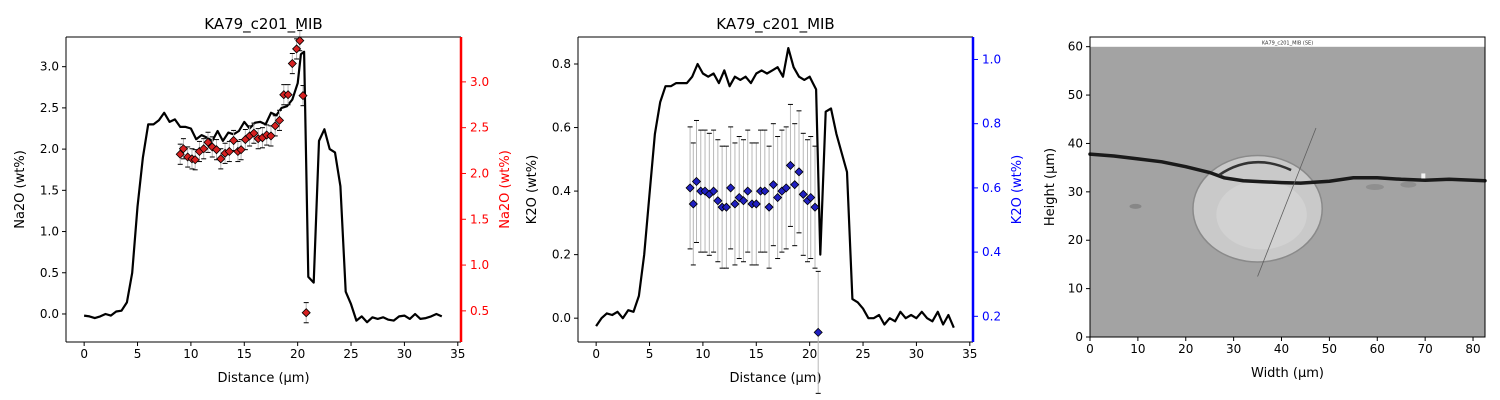  Describe the element at coordinates (561, 255) in the screenshot. I see `y-tick-label: 0.2` at that location.